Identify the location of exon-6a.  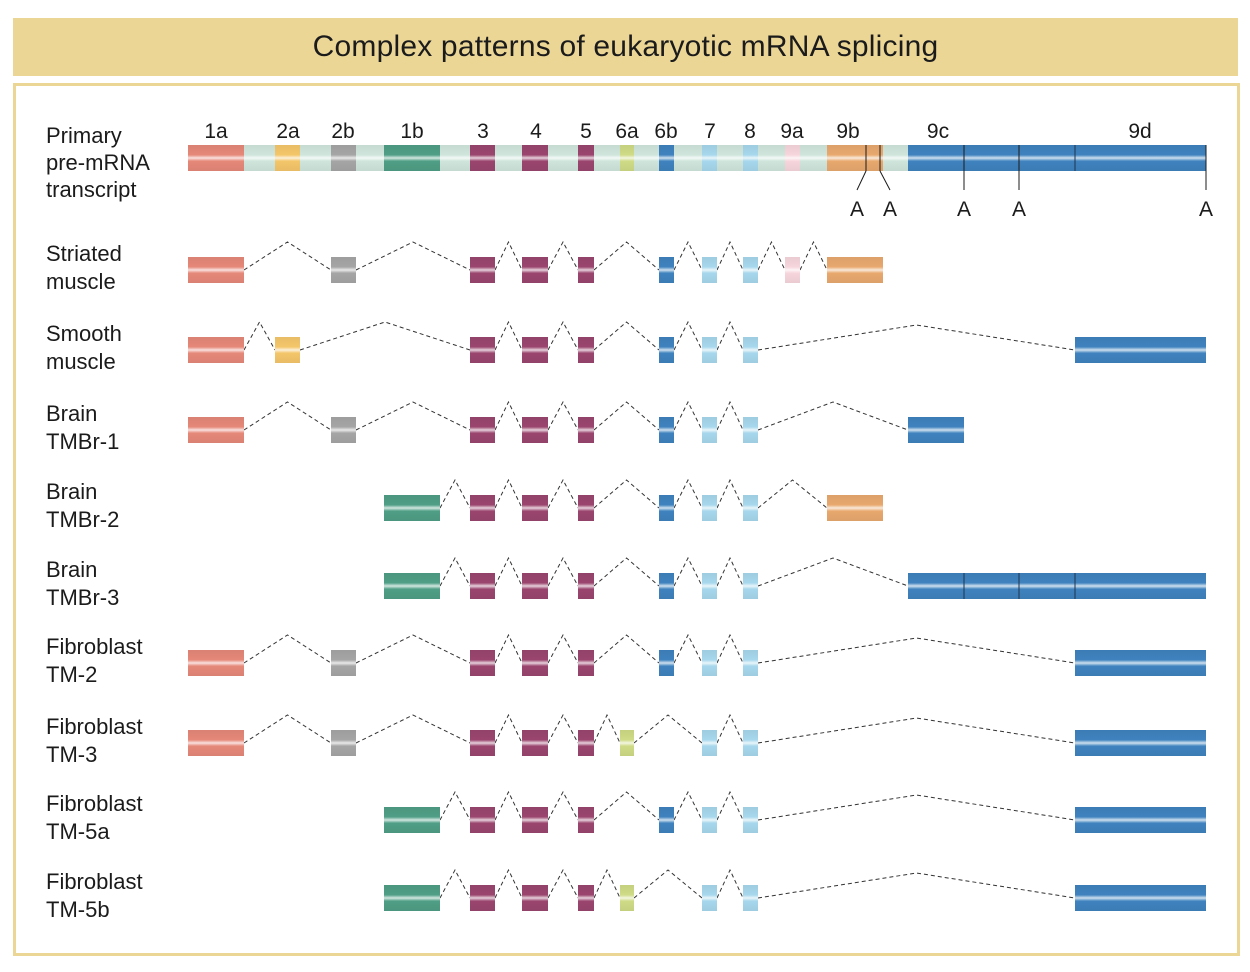
(627, 743).